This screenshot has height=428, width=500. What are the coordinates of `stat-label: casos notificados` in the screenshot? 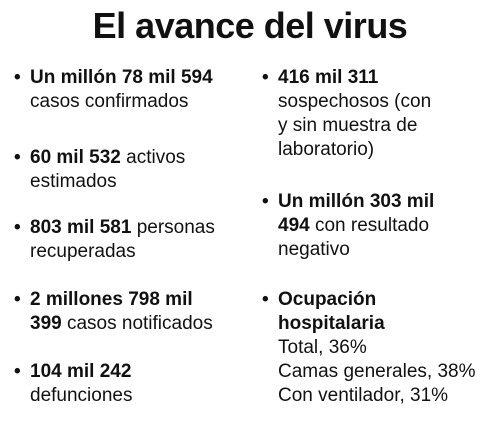 It's located at (137, 323).